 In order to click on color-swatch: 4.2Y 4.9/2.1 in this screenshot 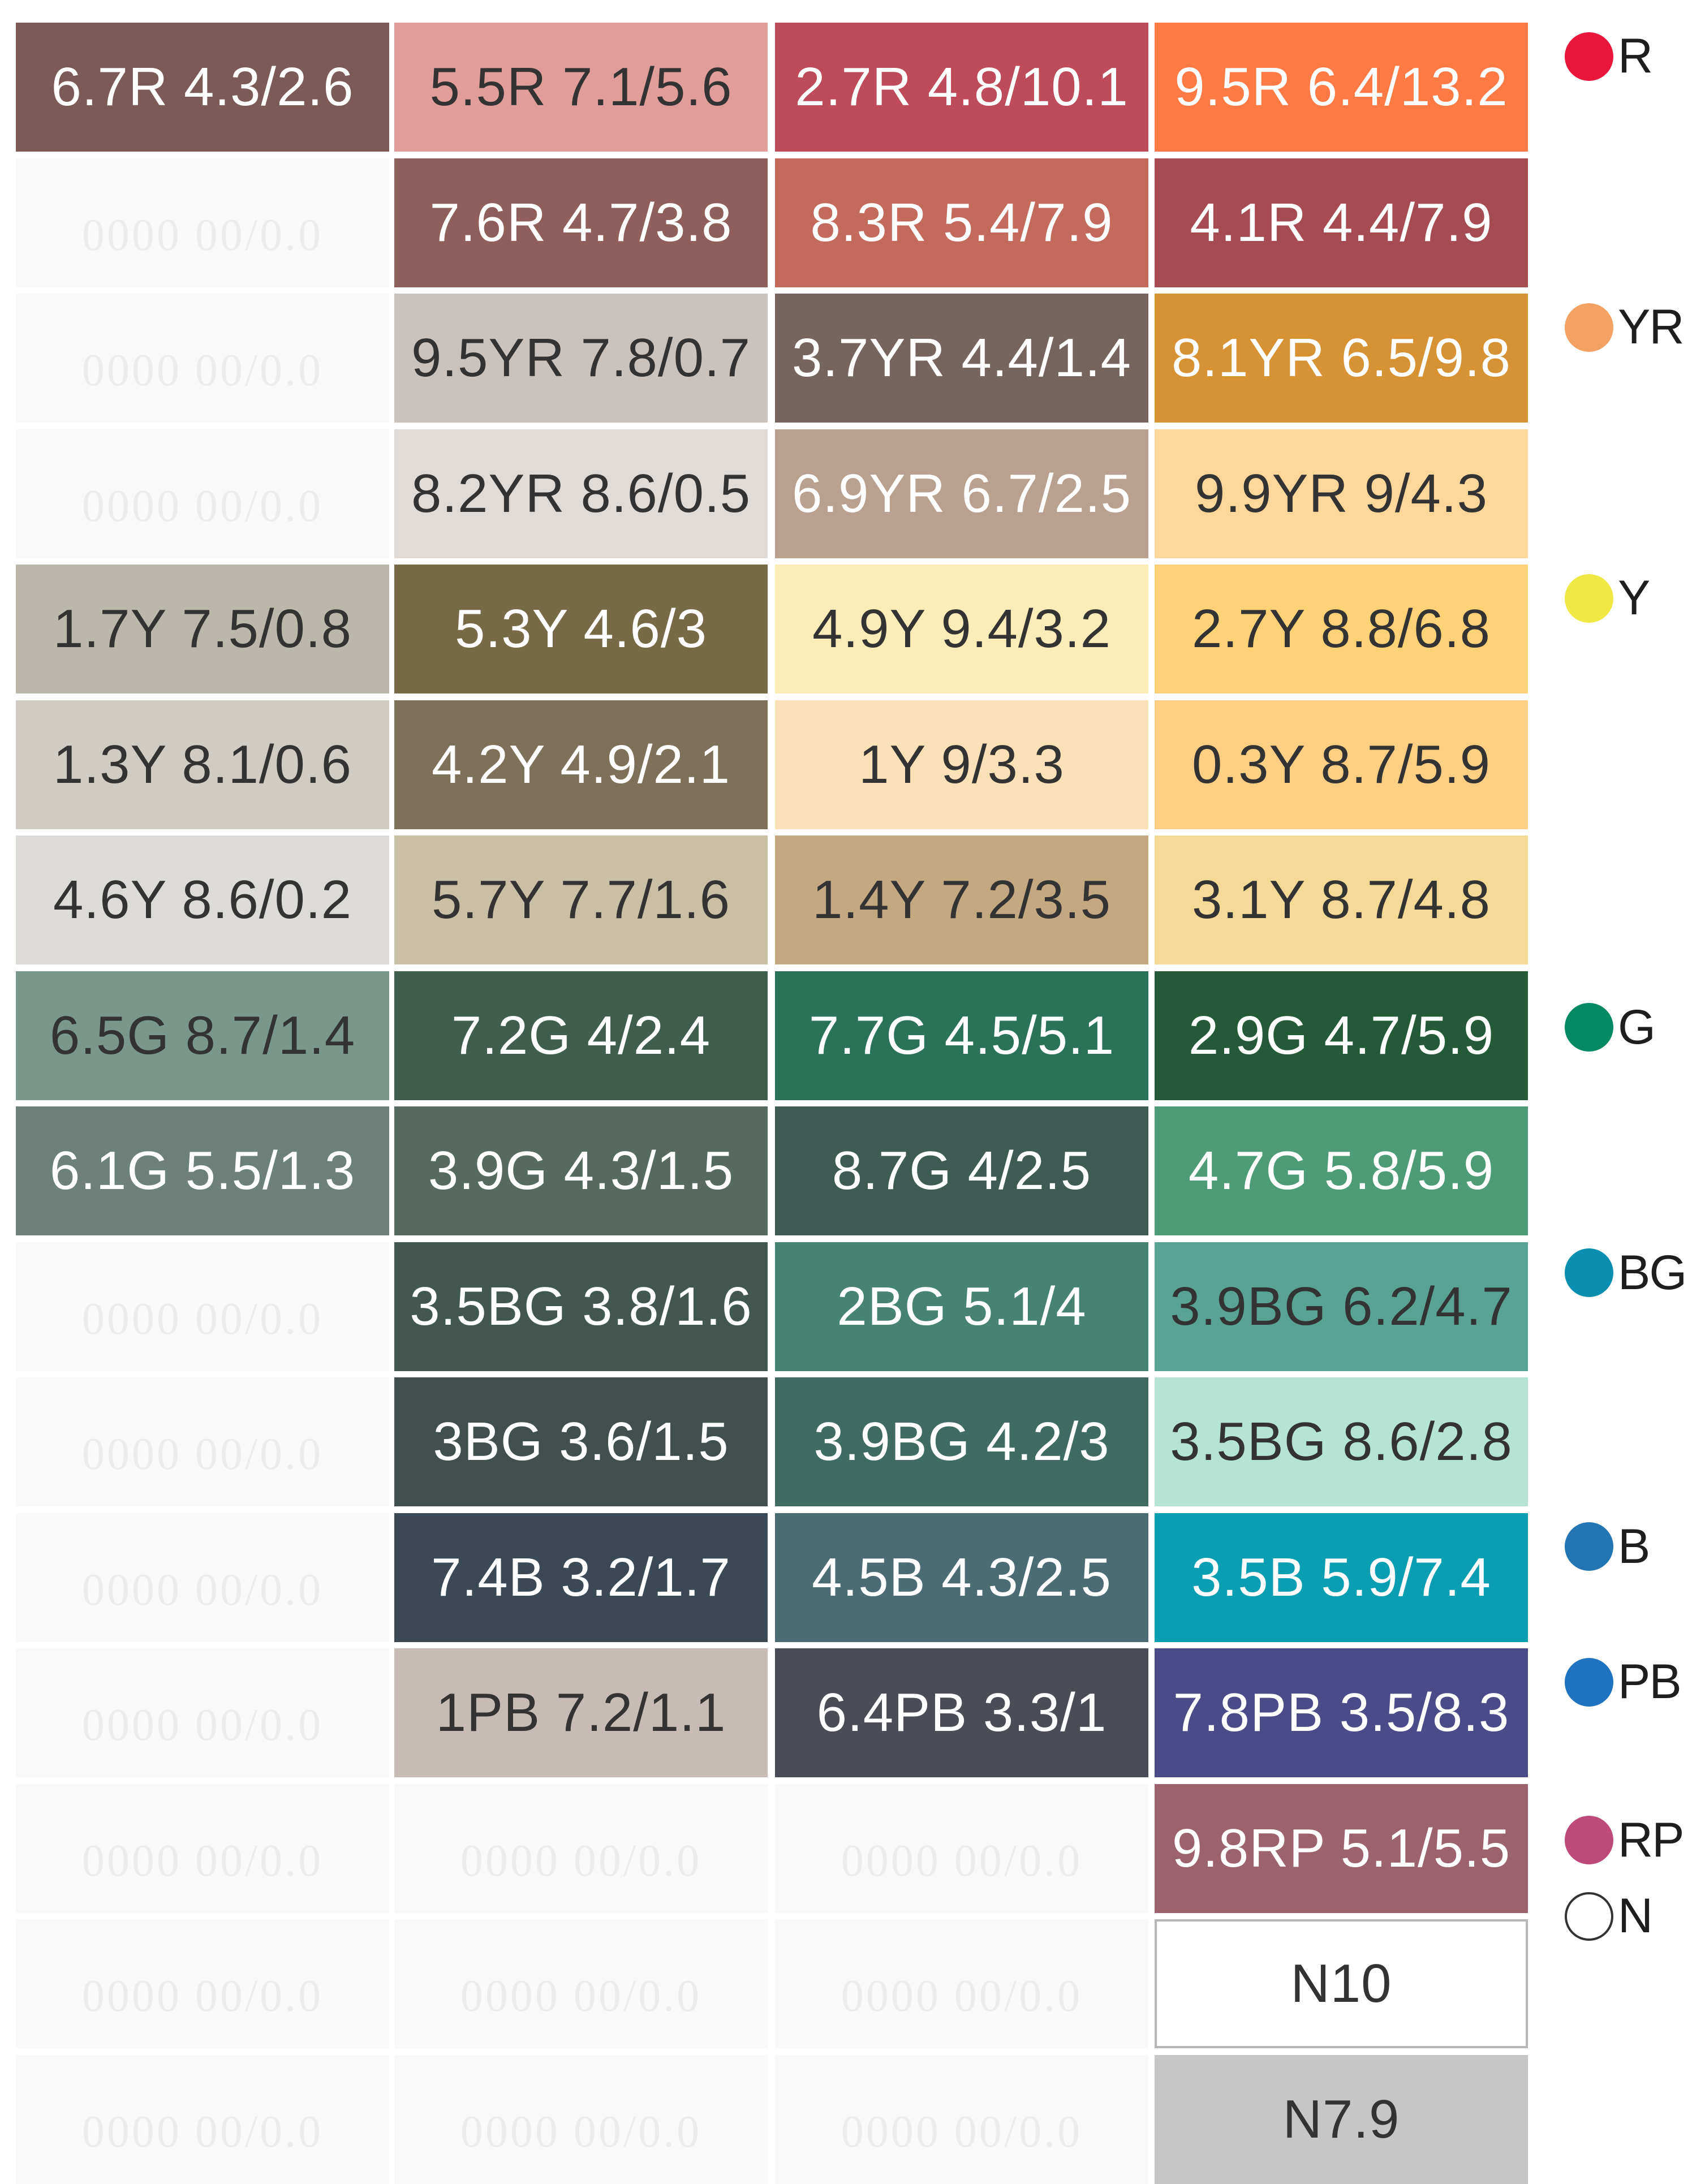, I will do `click(581, 764)`.